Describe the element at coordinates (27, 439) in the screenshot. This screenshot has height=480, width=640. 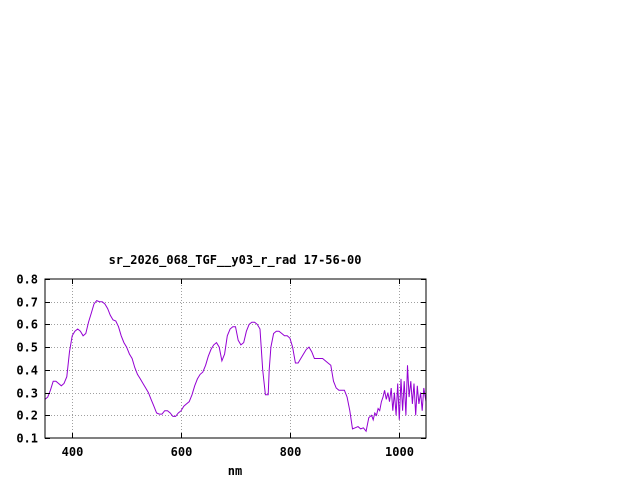
I see `y-tick-label: 0.1` at that location.